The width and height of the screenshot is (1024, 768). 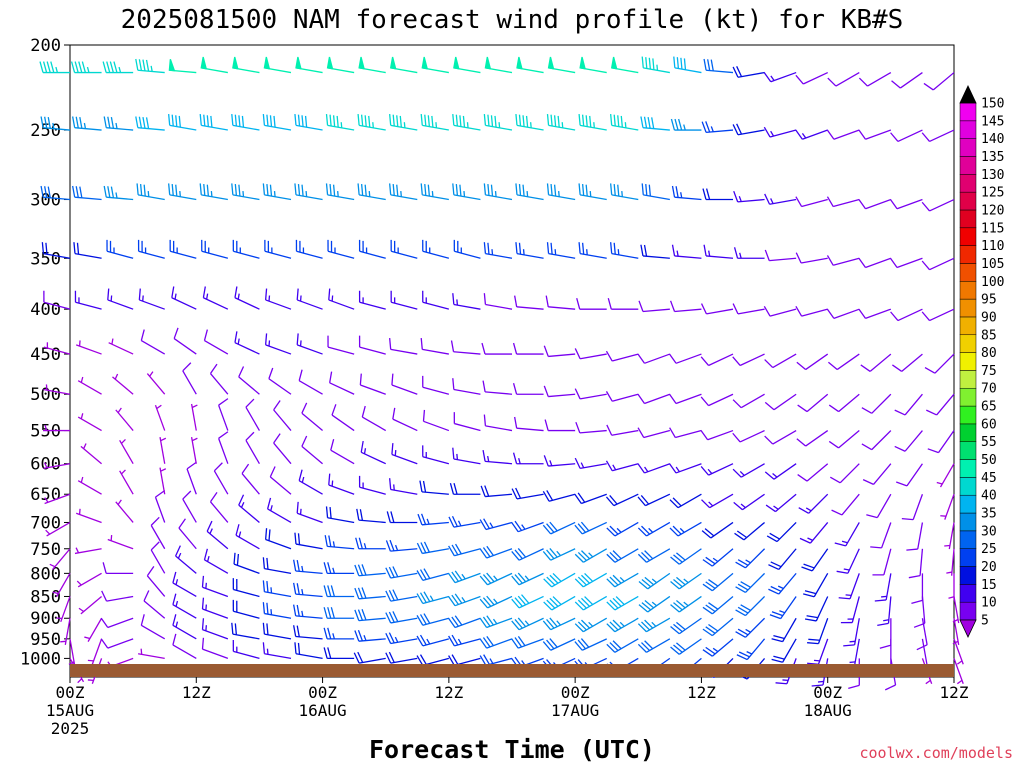 What do you see at coordinates (989, 460) in the screenshot?
I see `colorbar-label: 50` at bounding box center [989, 460].